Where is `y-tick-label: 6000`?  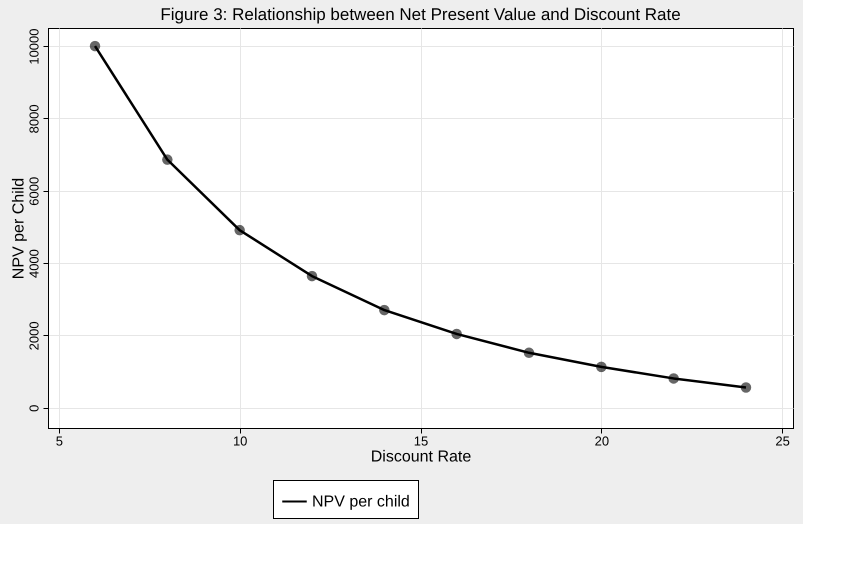 y-tick-label: 6000 is located at coordinates (34, 191).